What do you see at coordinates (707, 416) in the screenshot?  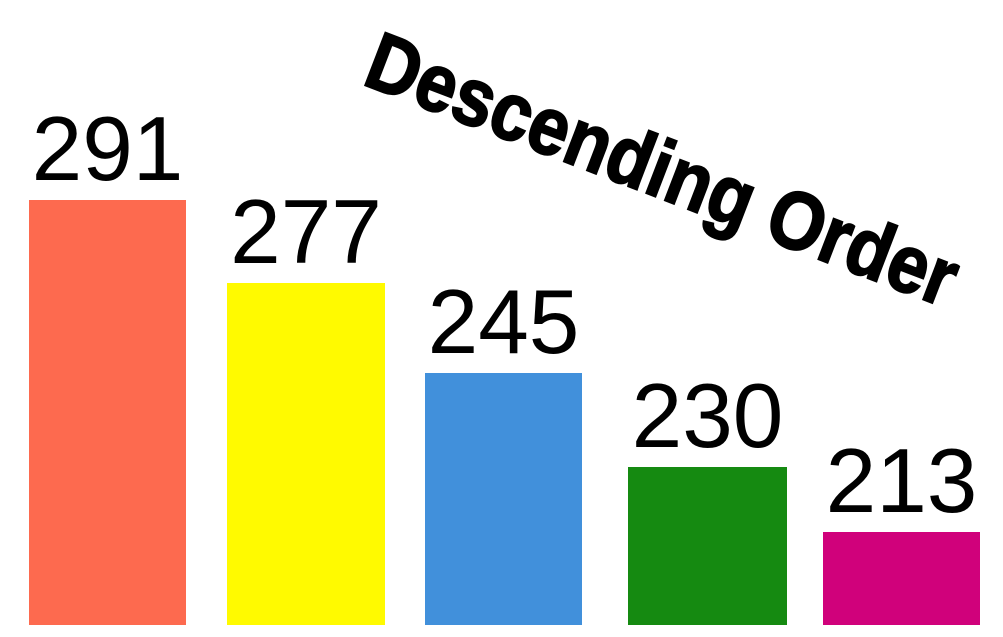 I see `bar-value-label: 230` at bounding box center [707, 416].